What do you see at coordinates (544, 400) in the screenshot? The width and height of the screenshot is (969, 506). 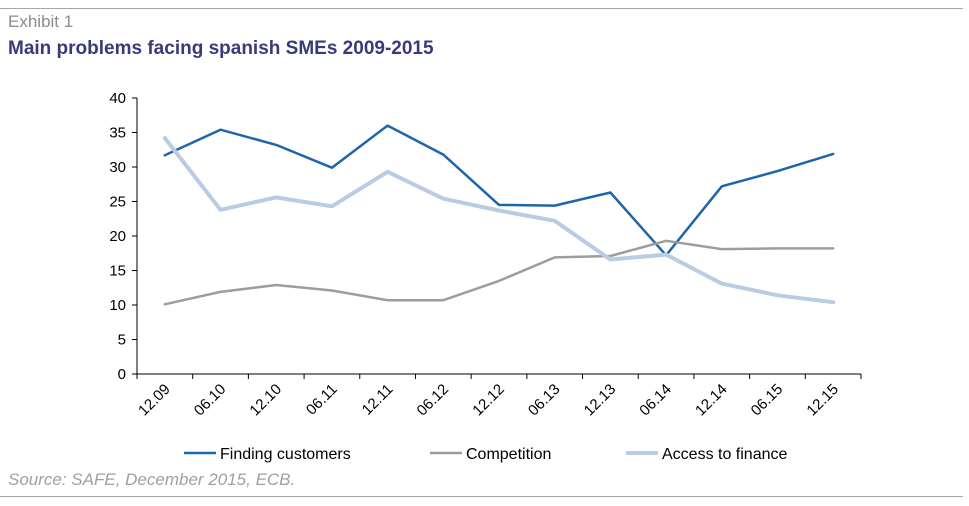 I see `x-tick-label: 06.13` at bounding box center [544, 400].